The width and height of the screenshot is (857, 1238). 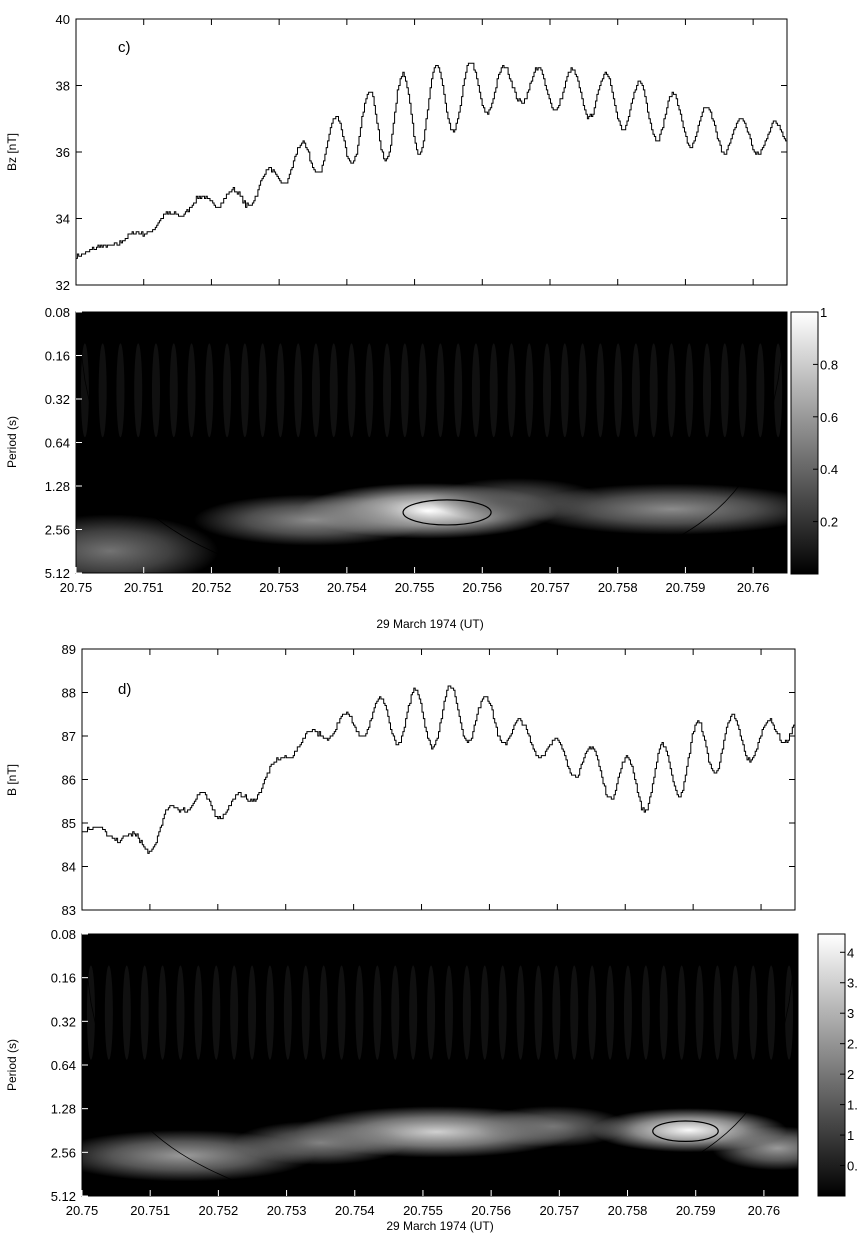 I want to click on colorbar-tick-label: 2, so click(x=850, y=1074).